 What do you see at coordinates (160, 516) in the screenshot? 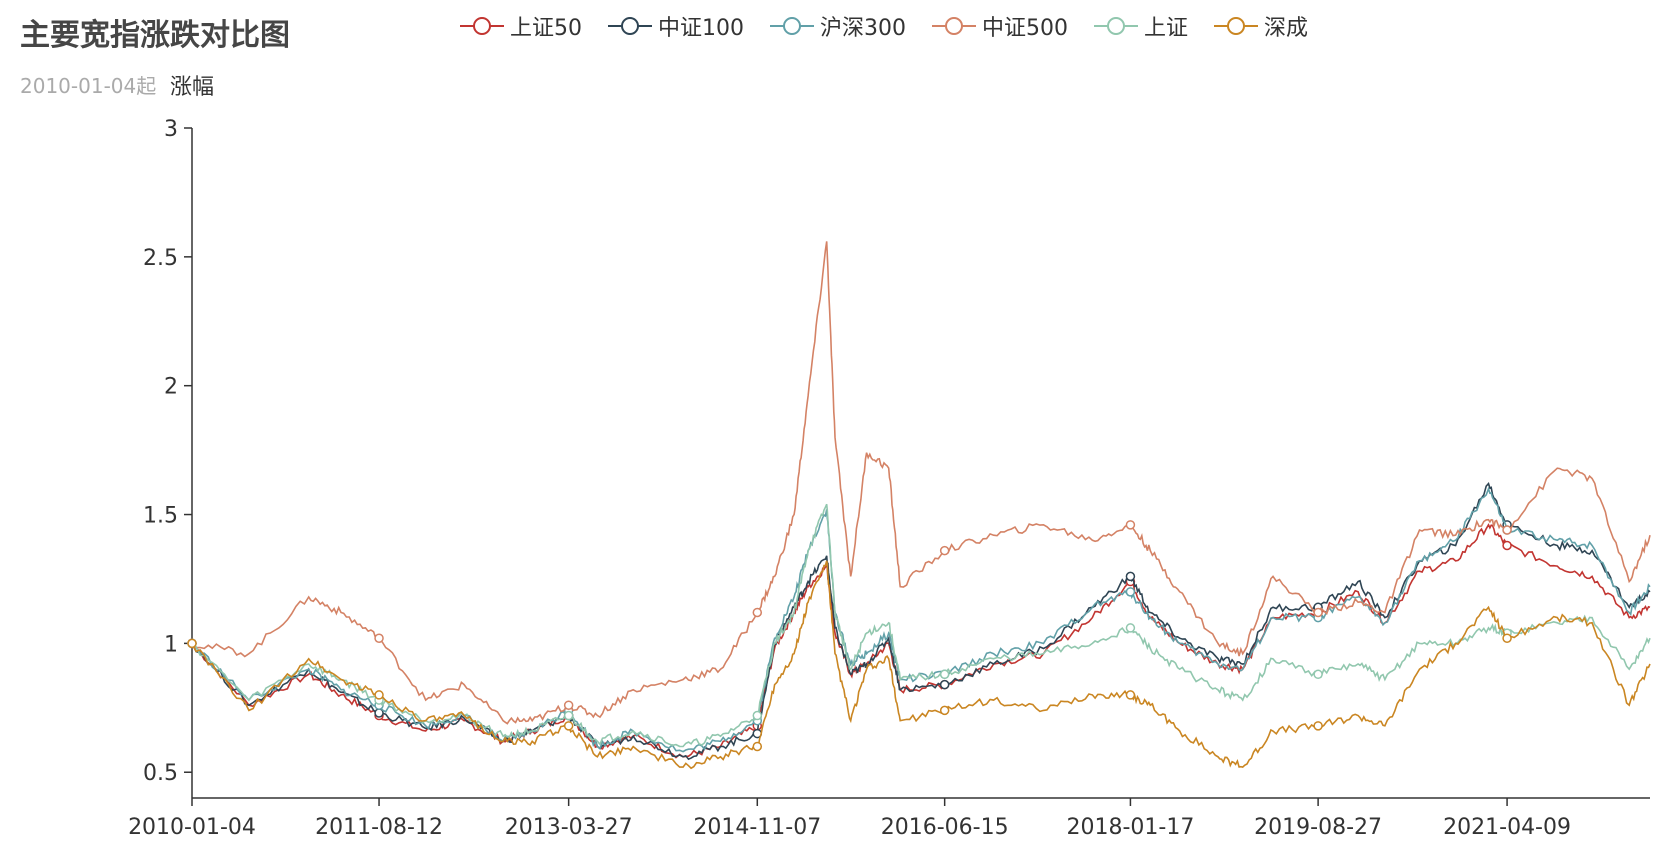
I see `y-tick-label: 1.5` at bounding box center [160, 516].